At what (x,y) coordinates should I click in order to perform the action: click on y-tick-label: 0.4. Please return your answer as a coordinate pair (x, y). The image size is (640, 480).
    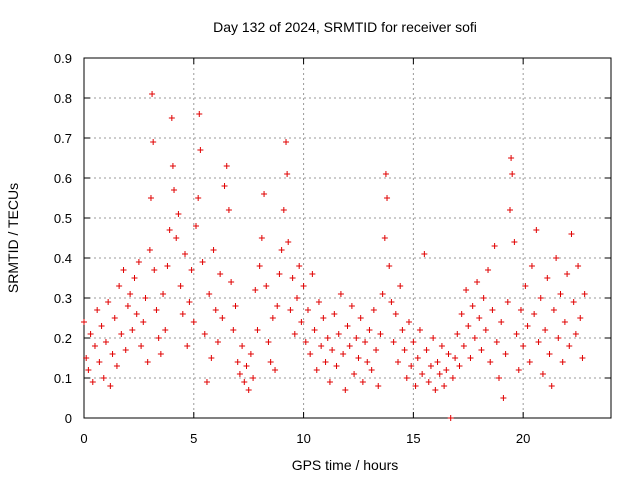
    Looking at the image, I should click on (63, 258).